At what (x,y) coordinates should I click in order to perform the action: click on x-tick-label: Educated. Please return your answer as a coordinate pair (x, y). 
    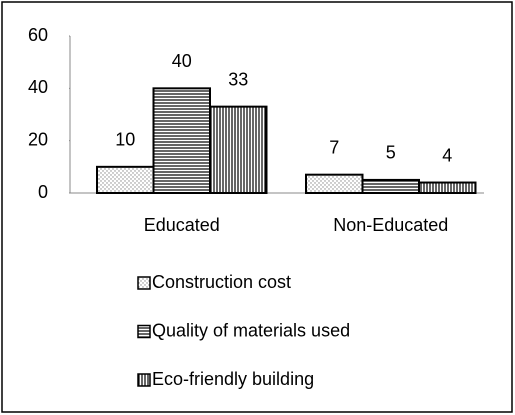
    Looking at the image, I should click on (182, 225).